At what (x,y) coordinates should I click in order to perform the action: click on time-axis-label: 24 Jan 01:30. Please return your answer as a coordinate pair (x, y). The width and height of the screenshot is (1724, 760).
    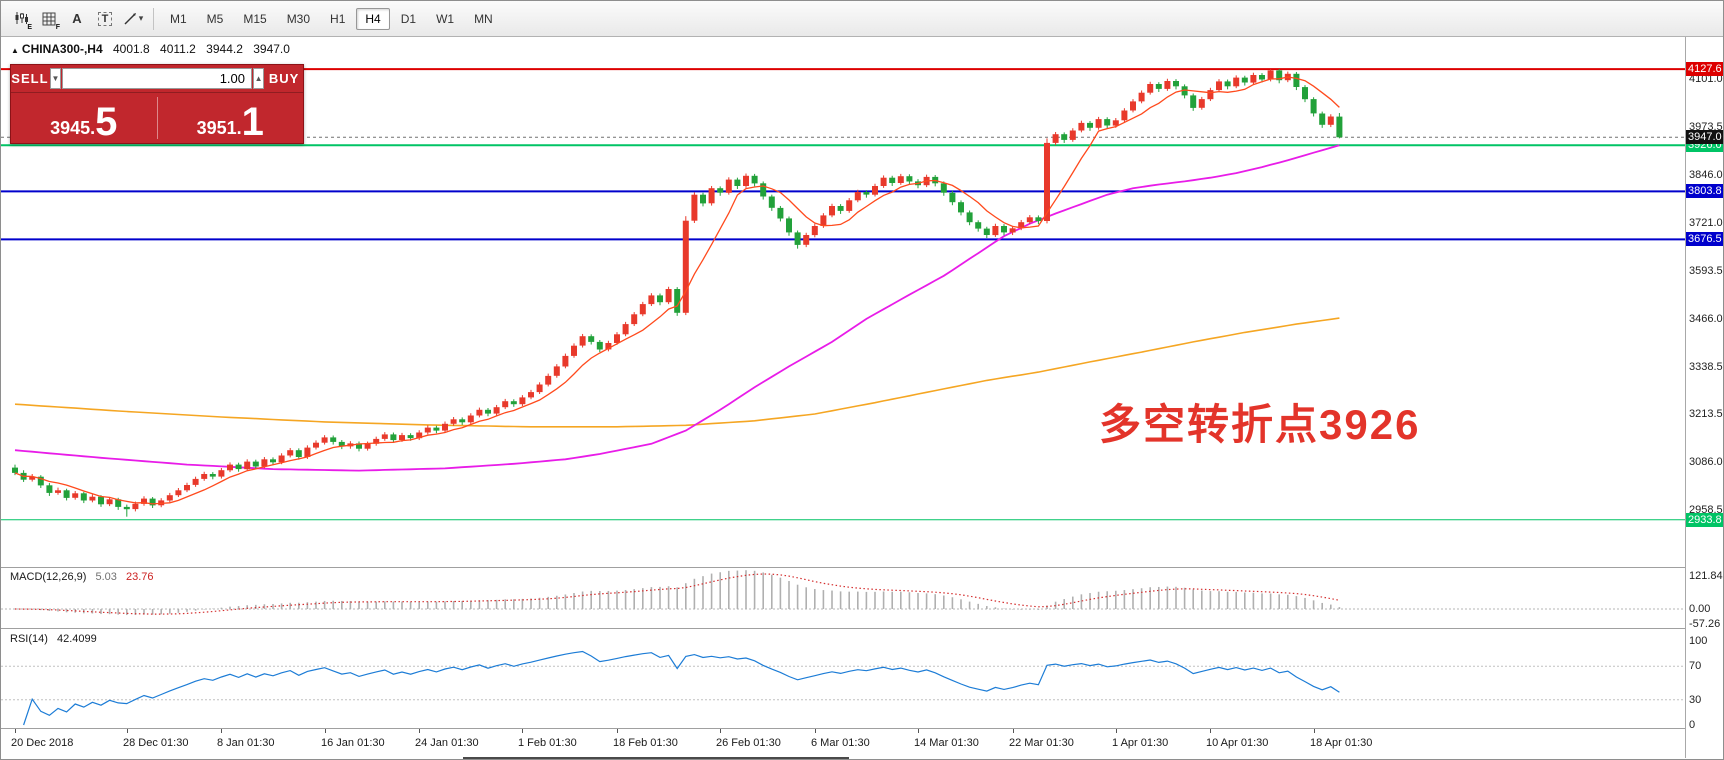
    Looking at the image, I should click on (447, 743).